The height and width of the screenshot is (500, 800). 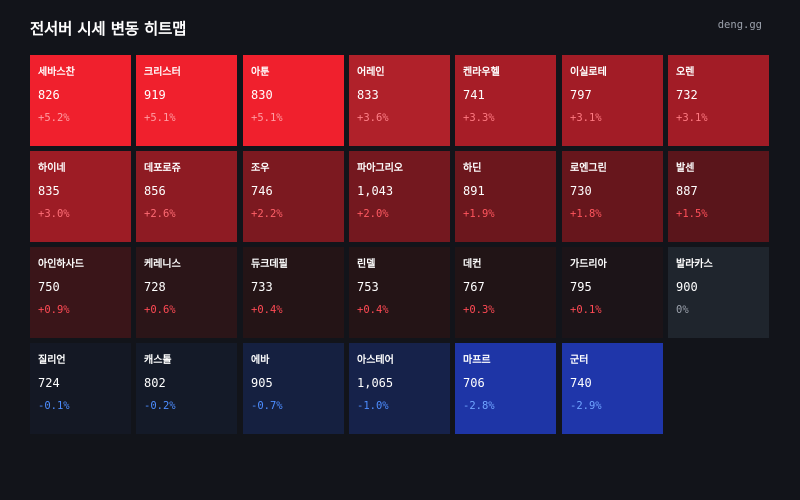 I want to click on server-price: 706, so click(x=474, y=383).